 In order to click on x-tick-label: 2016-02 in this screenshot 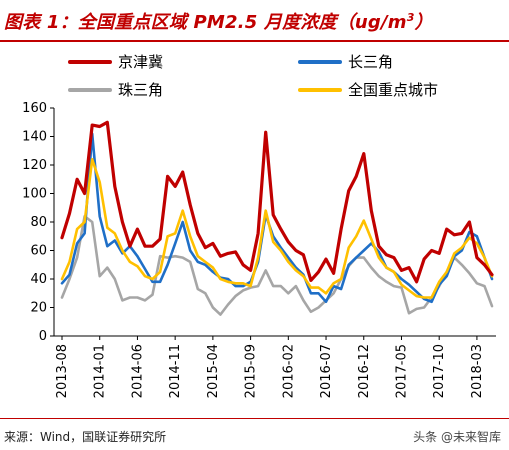, I will do `click(288, 371)`.